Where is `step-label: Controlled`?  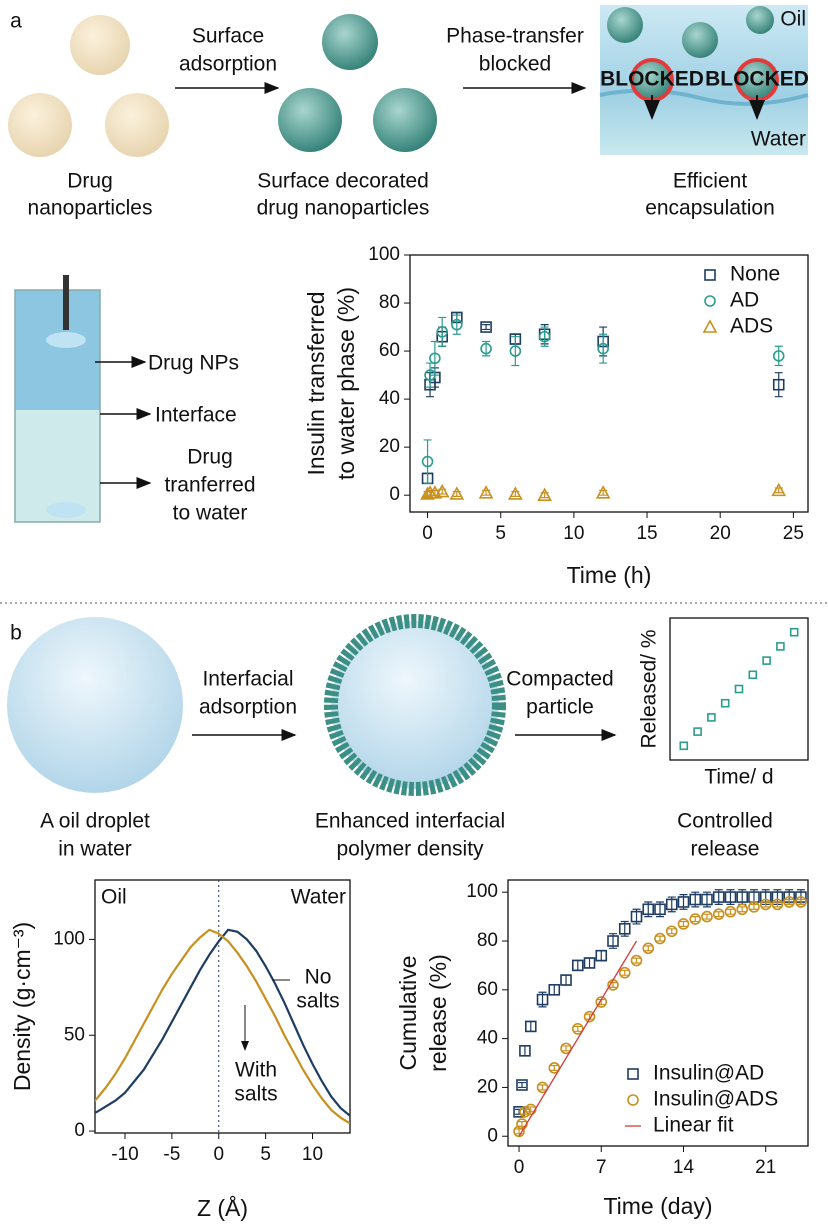
step-label: Controlled is located at coordinates (725, 821).